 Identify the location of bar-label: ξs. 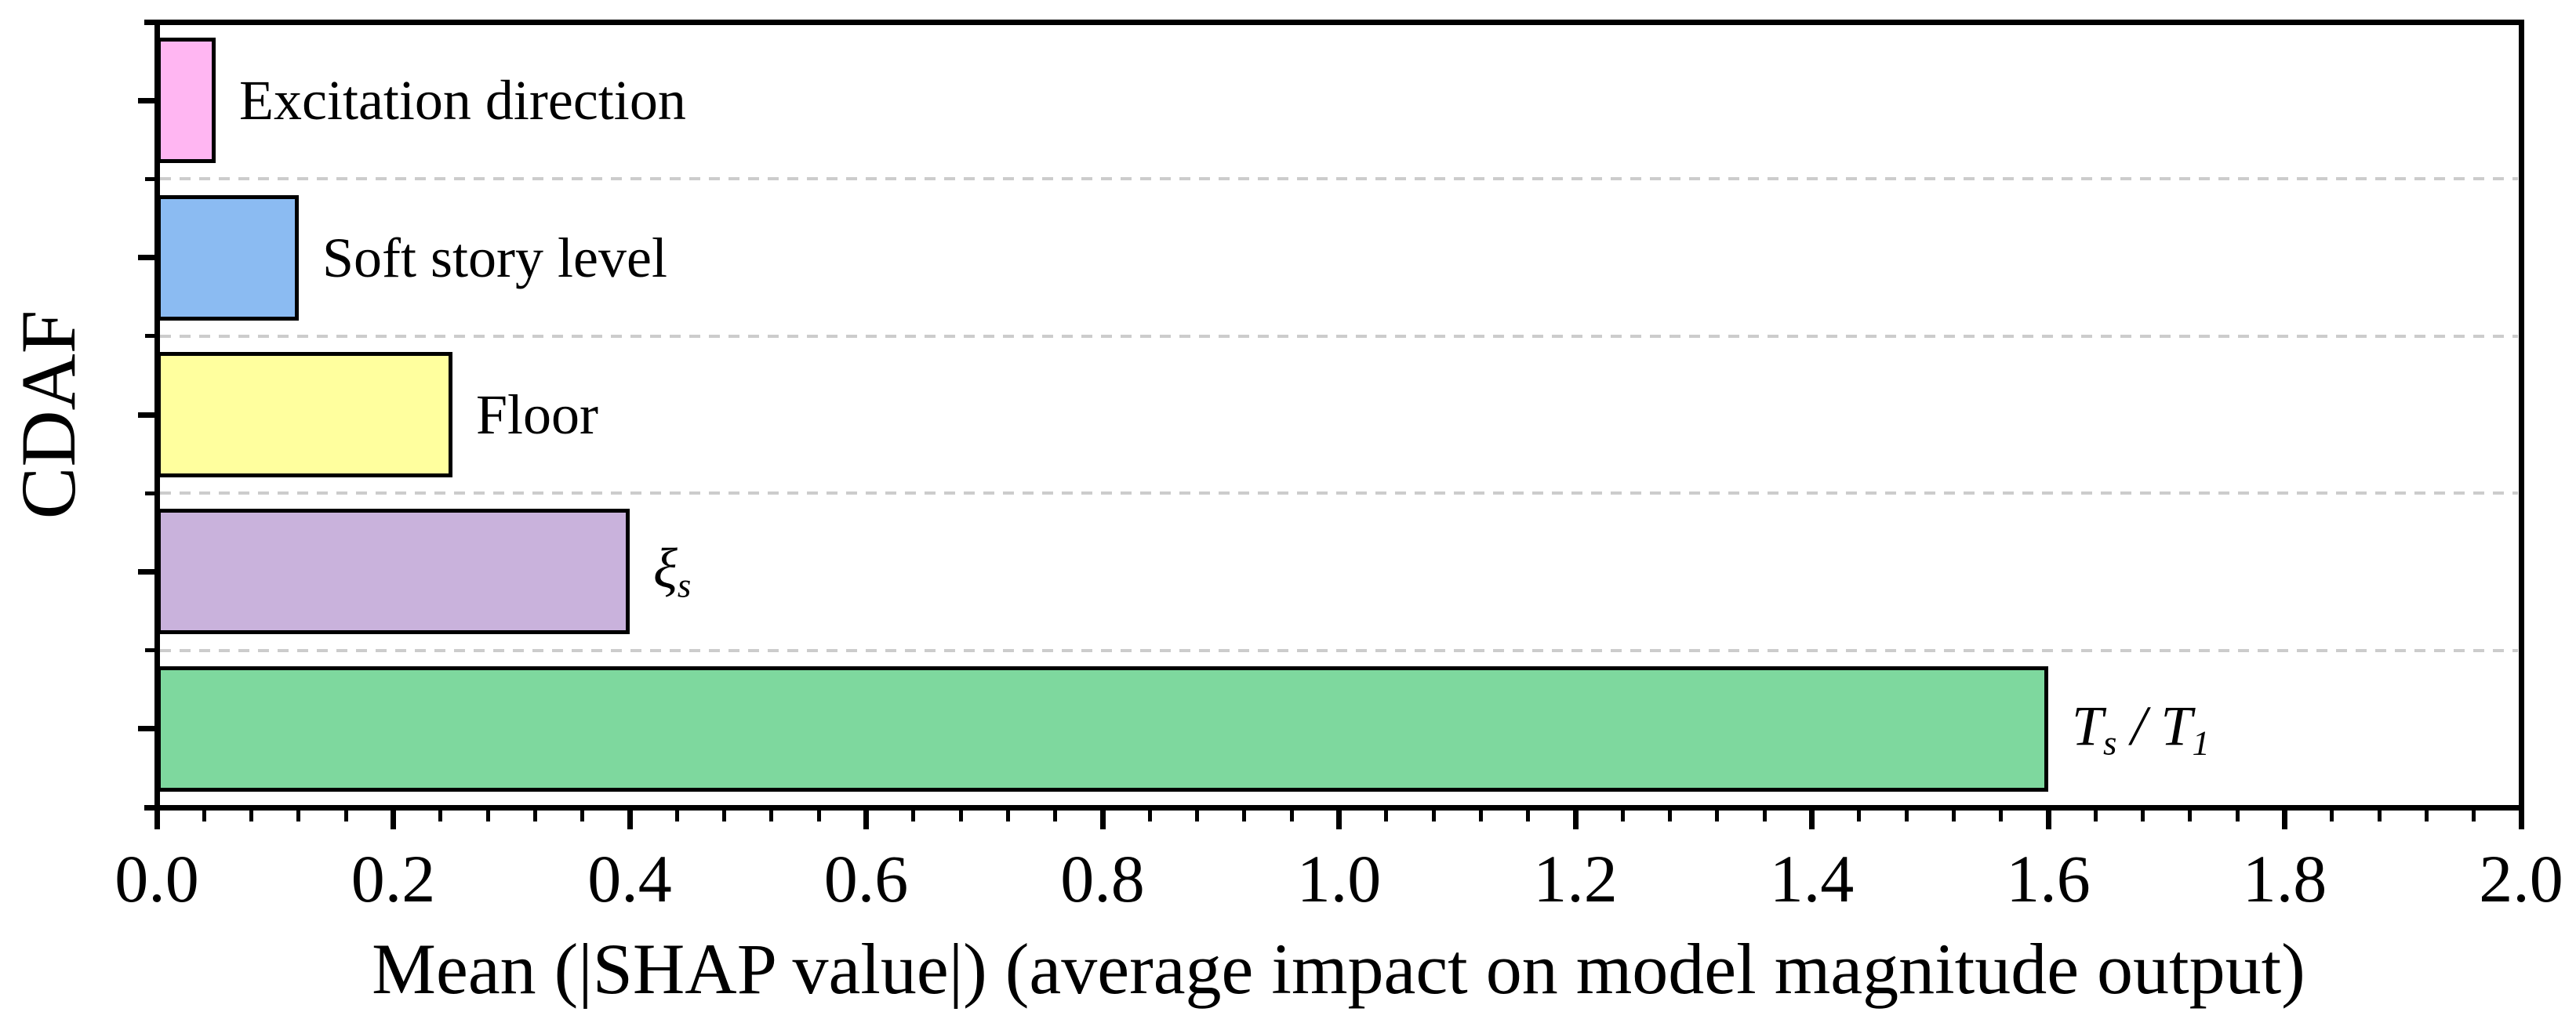
(672, 571).